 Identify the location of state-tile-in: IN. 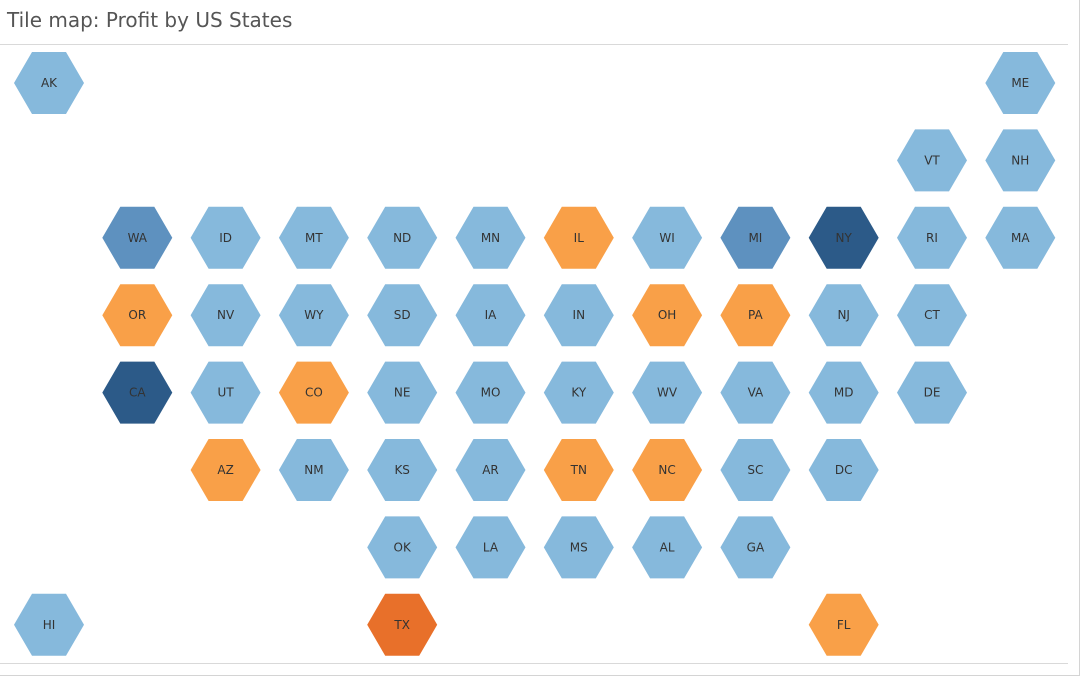
(578, 315).